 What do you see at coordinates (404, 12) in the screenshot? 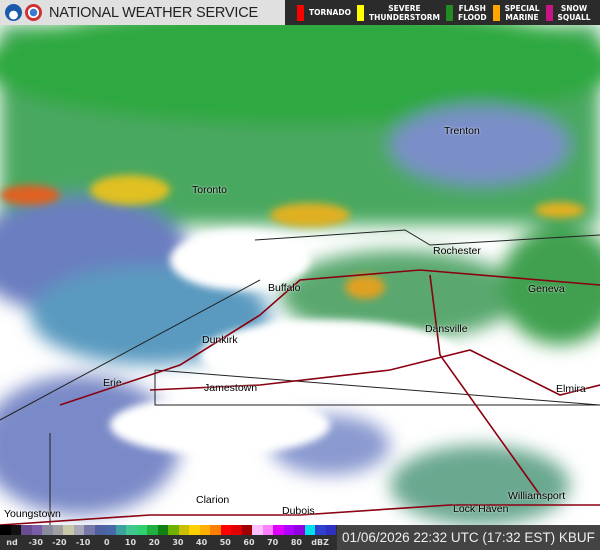
I see `warning-label: SEVERE THUNDERSTORM` at bounding box center [404, 12].